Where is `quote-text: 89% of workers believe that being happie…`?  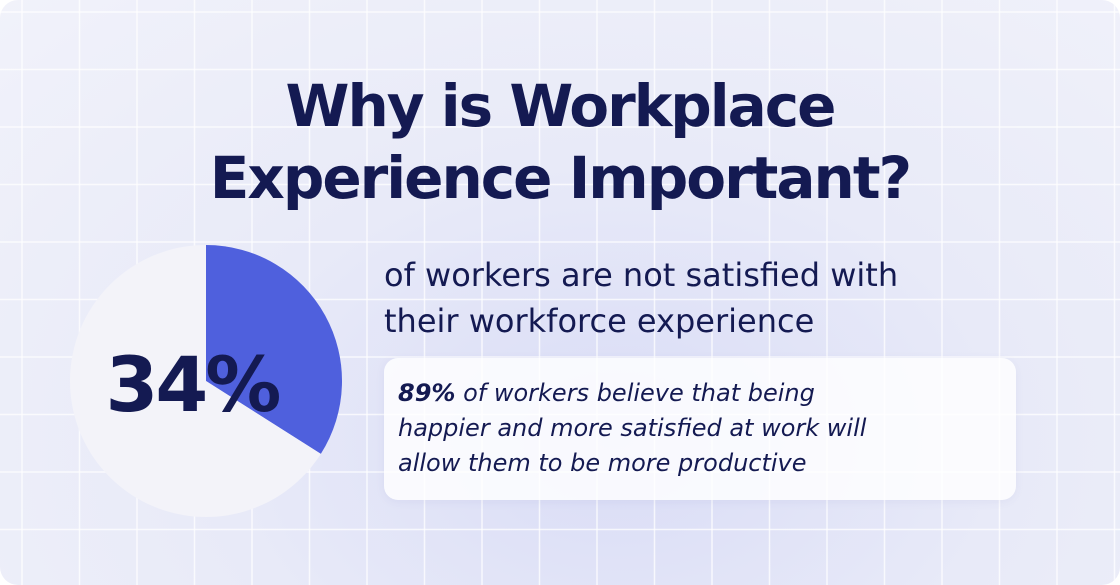
quote-text: 89% of workers believe that being happie… is located at coordinates (703, 428).